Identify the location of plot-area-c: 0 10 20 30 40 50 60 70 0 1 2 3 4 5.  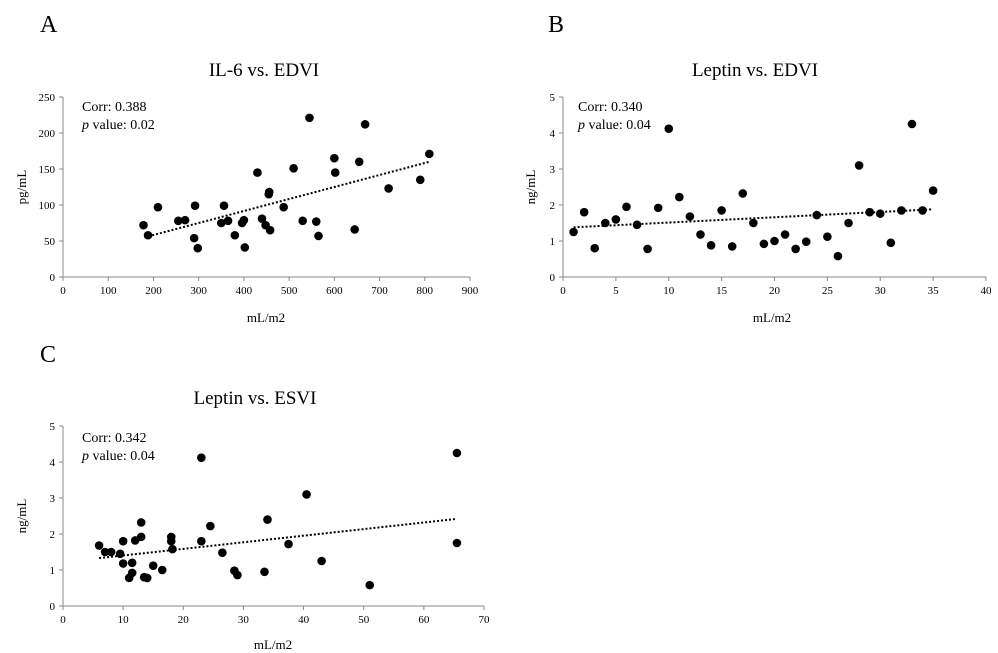
(270, 523).